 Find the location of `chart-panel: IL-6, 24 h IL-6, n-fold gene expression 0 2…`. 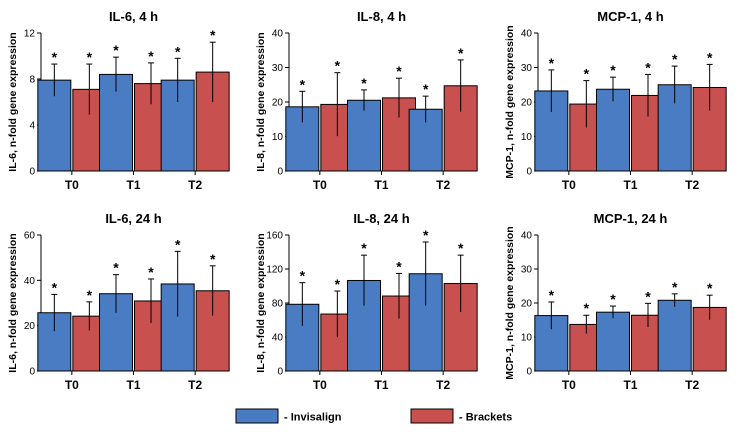

chart-panel: IL-6, 24 h IL-6, n-fold gene expression 0 2… is located at coordinates (118, 301).